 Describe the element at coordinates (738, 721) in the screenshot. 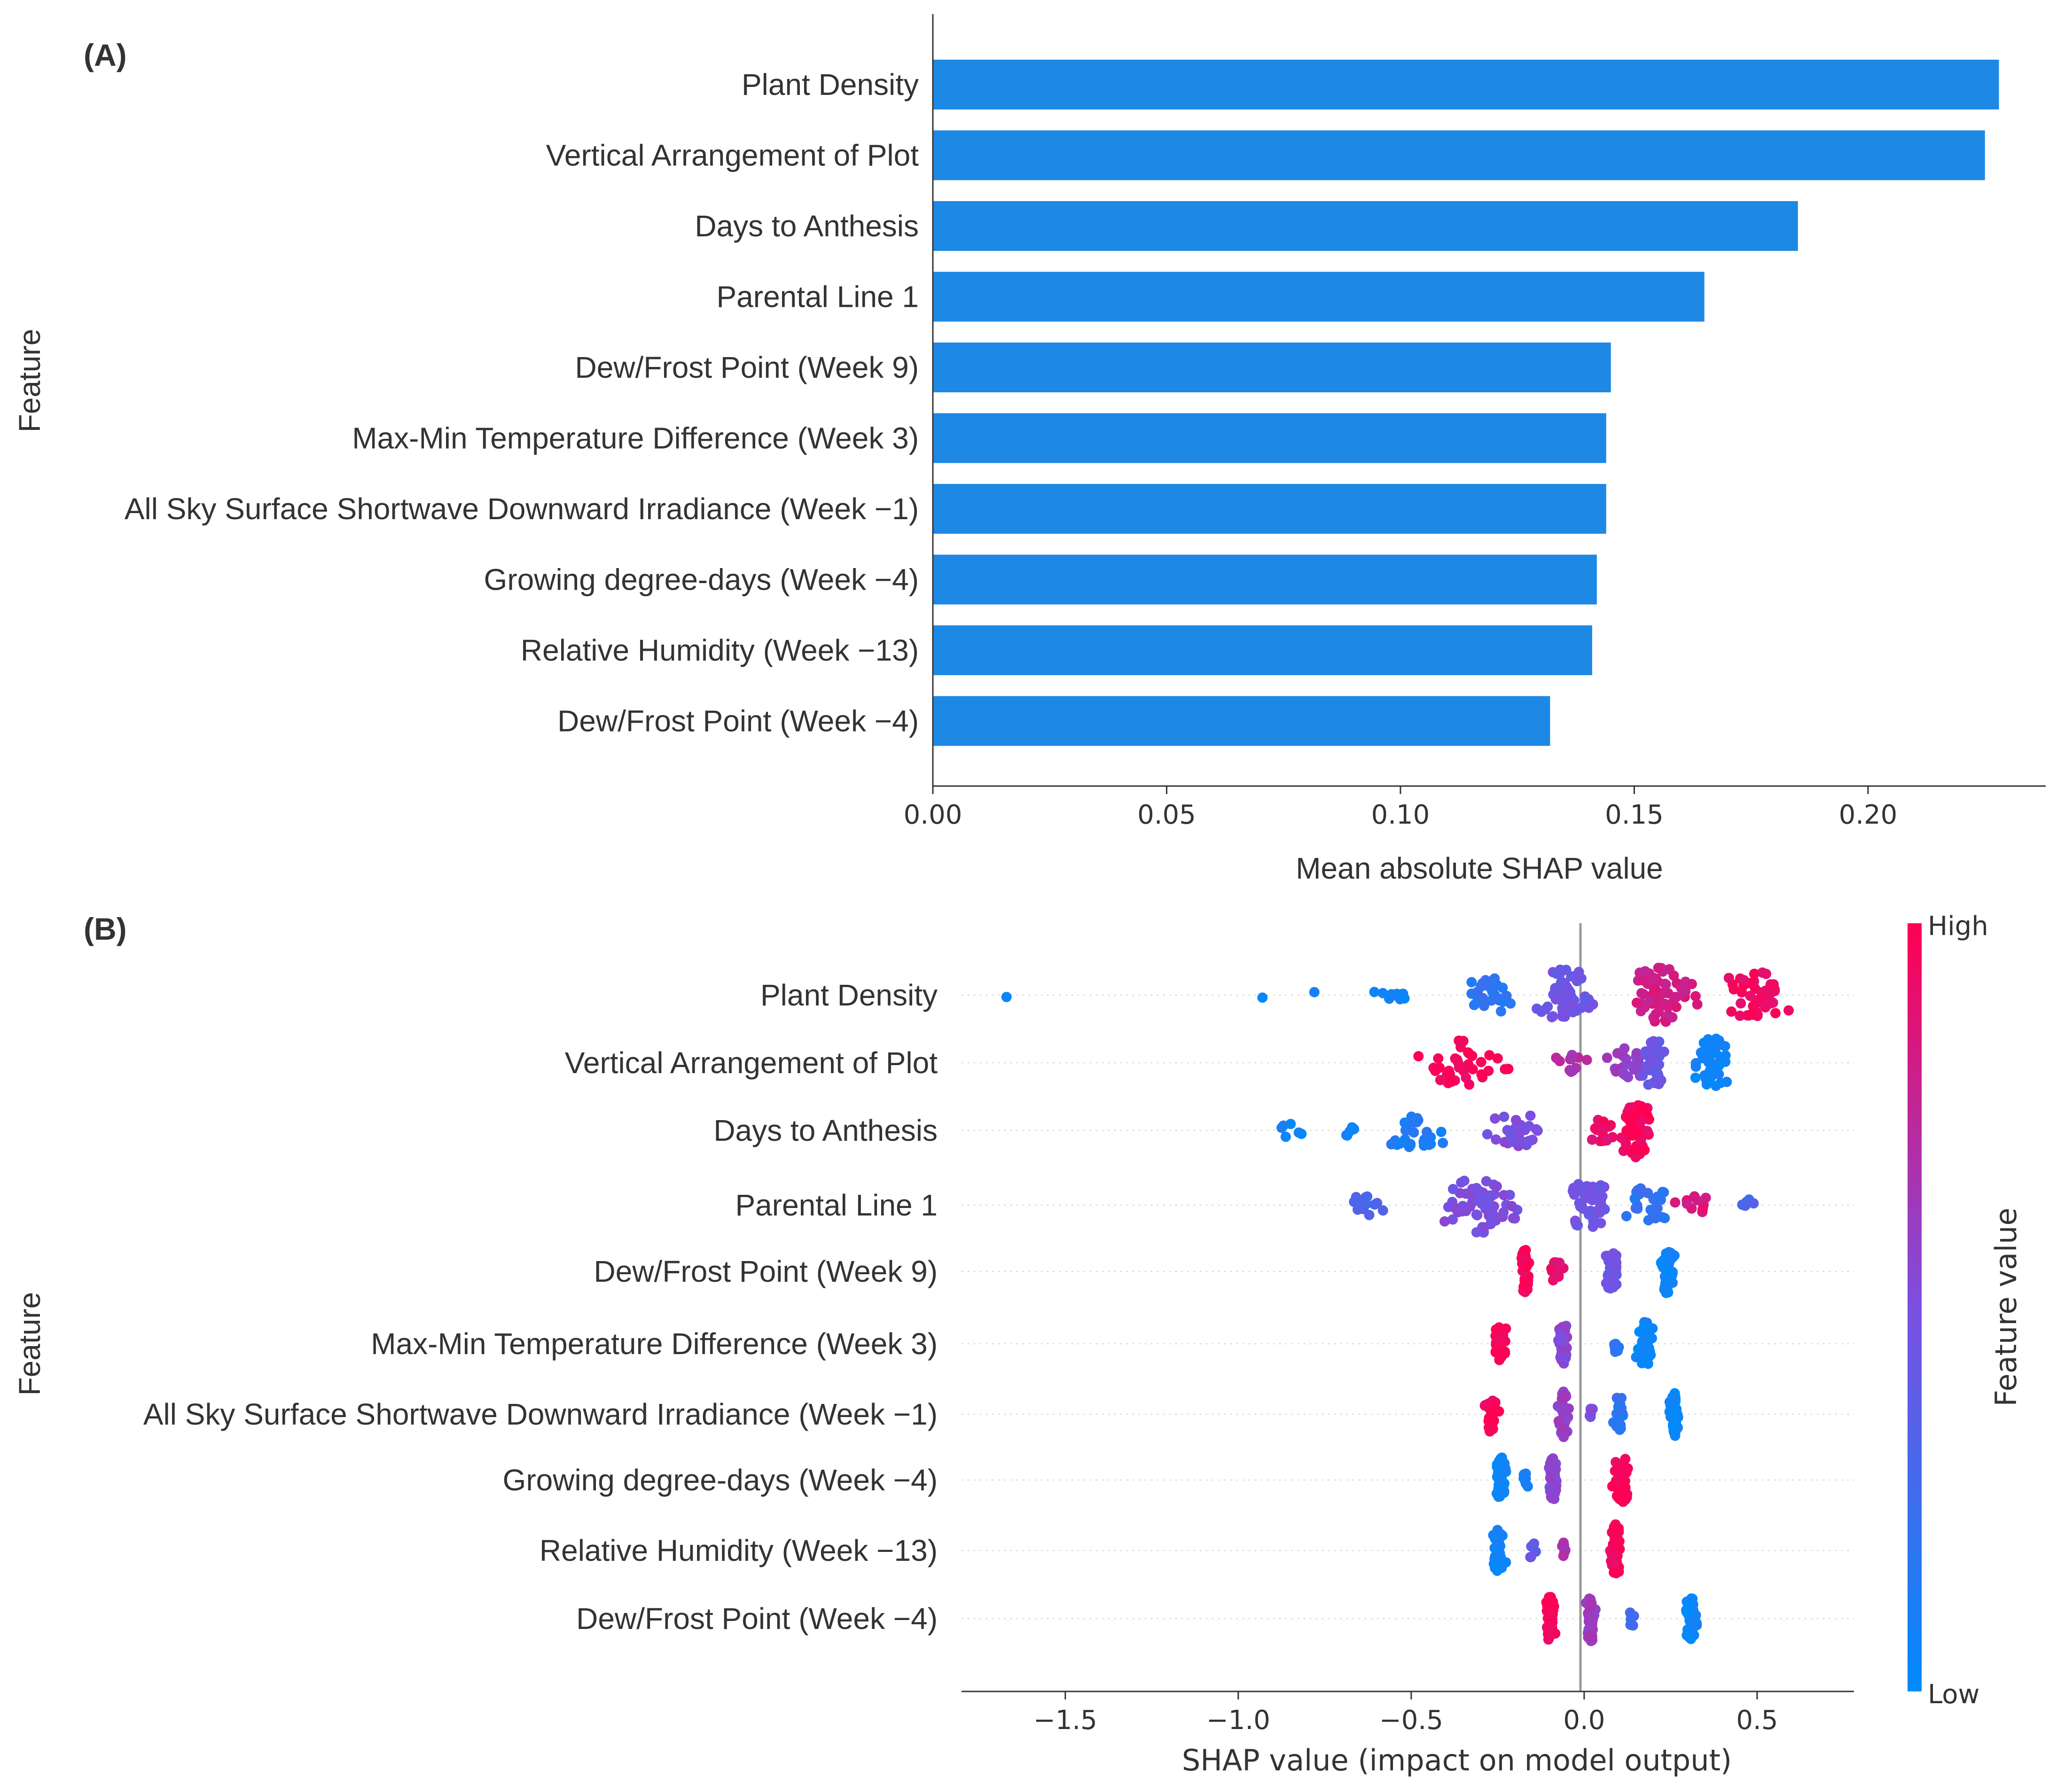

I see `category-label: Dew/Frost Point (Week −4)` at that location.